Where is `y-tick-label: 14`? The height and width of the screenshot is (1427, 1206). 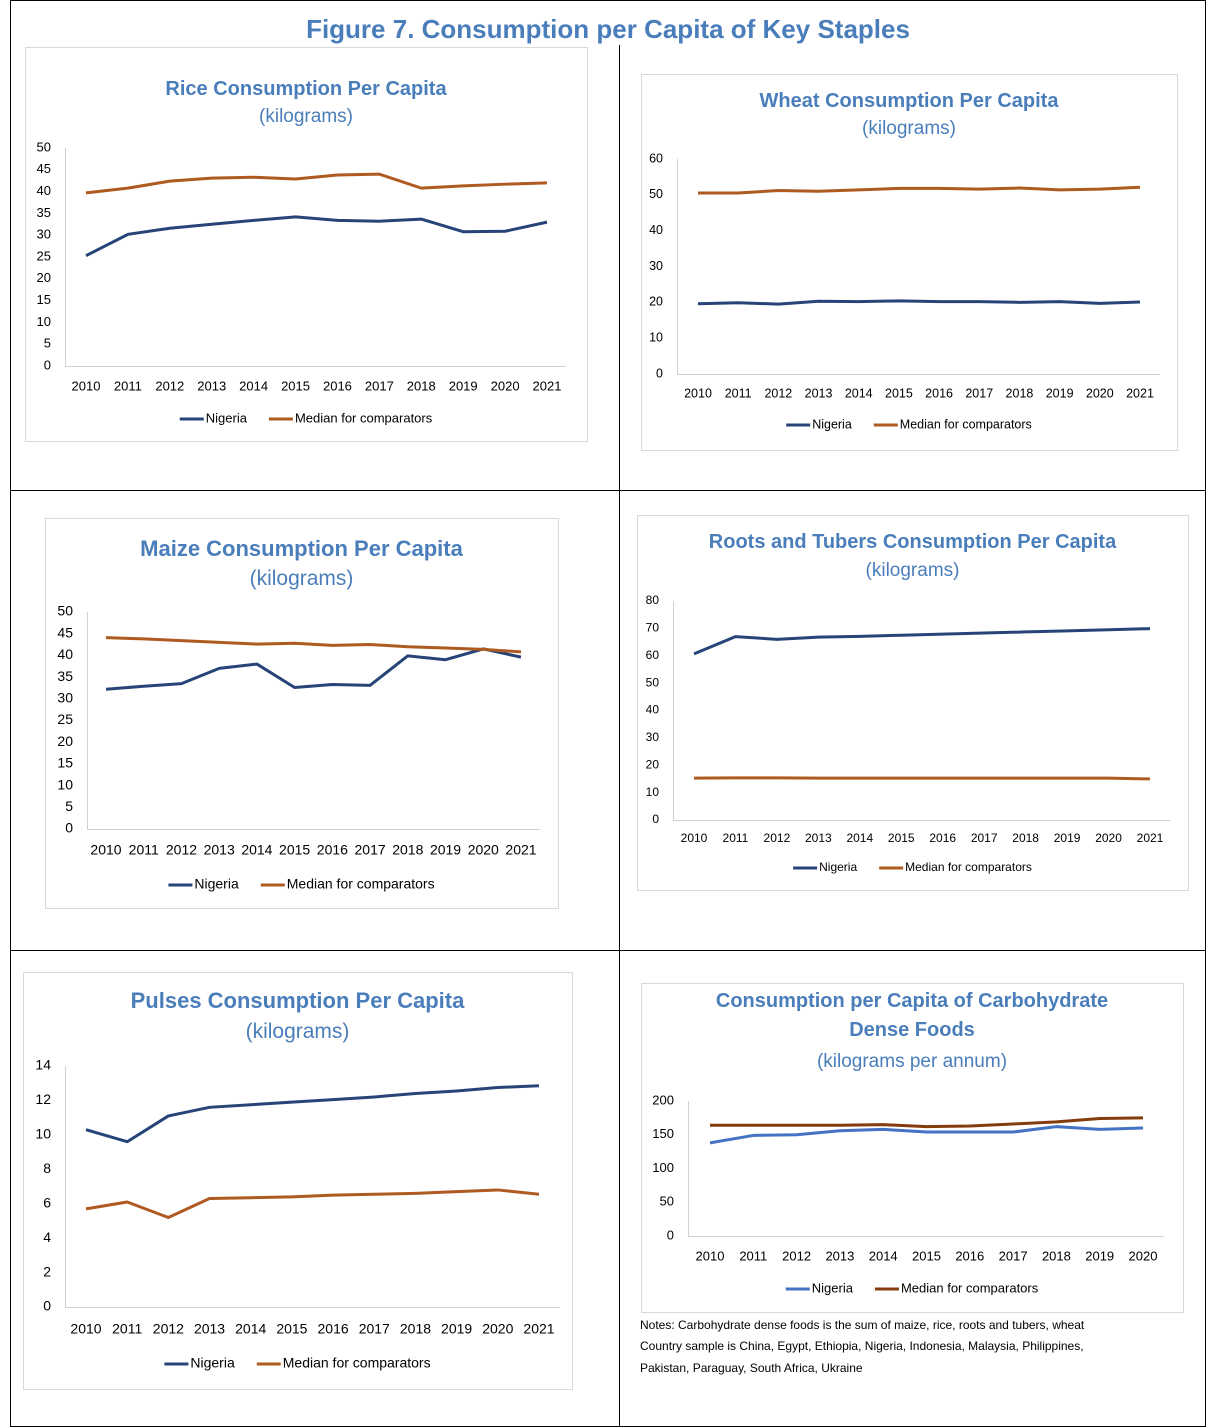 y-tick-label: 14 is located at coordinates (43, 1065).